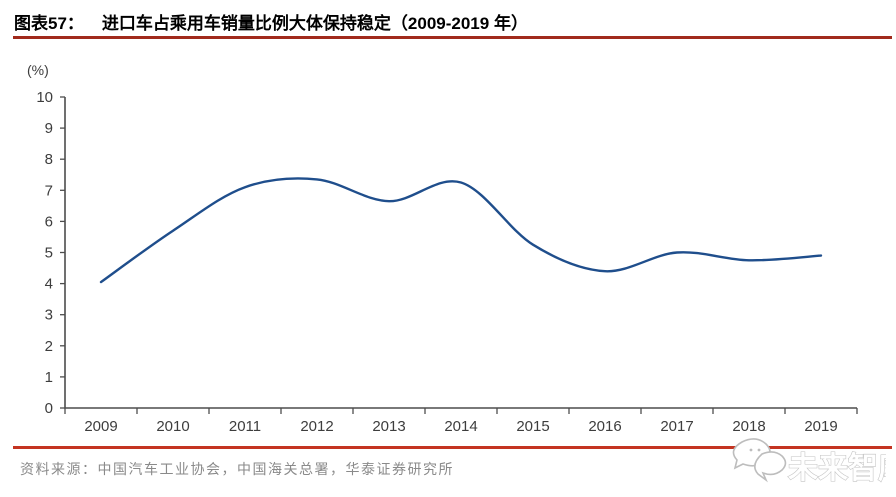 The image size is (896, 497). What do you see at coordinates (604, 426) in the screenshot?
I see `x-tick-label: 2016` at bounding box center [604, 426].